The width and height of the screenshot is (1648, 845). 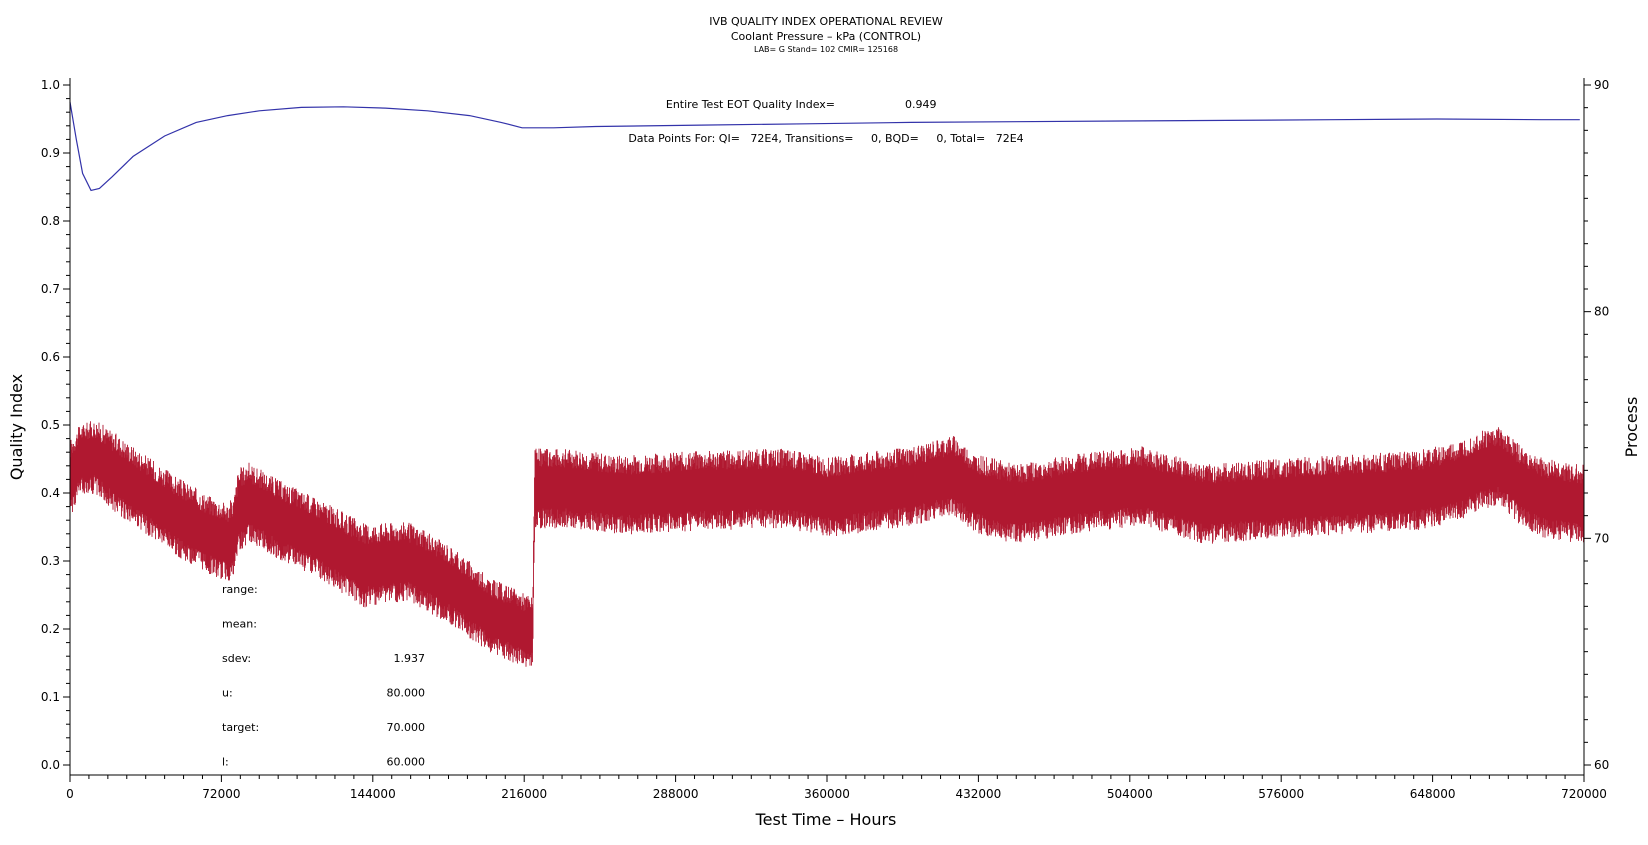 I want to click on stat-value: 60.000, so click(x=406, y=762).